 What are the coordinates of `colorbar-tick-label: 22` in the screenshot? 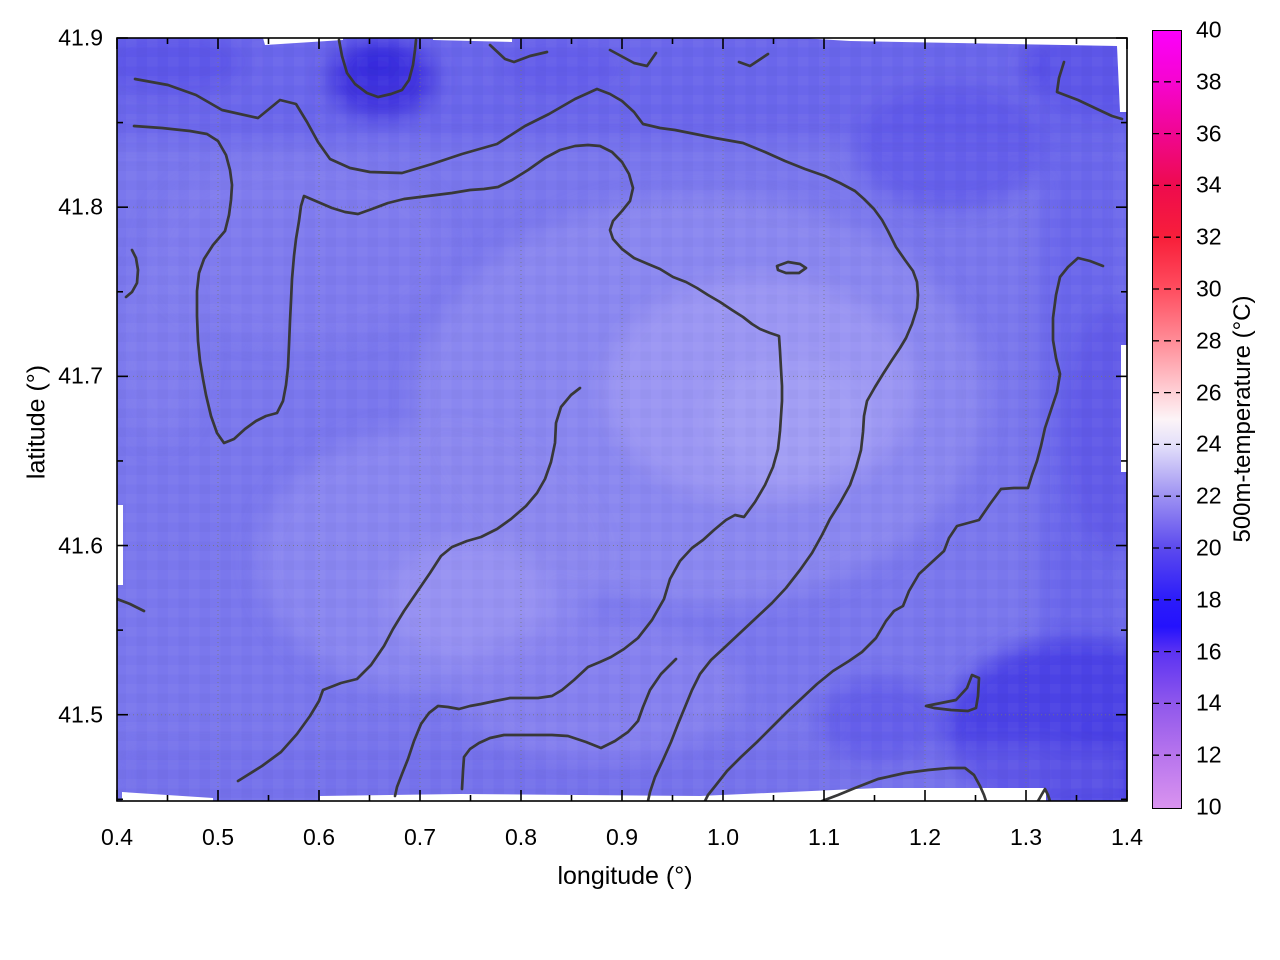 It's located at (1209, 495).